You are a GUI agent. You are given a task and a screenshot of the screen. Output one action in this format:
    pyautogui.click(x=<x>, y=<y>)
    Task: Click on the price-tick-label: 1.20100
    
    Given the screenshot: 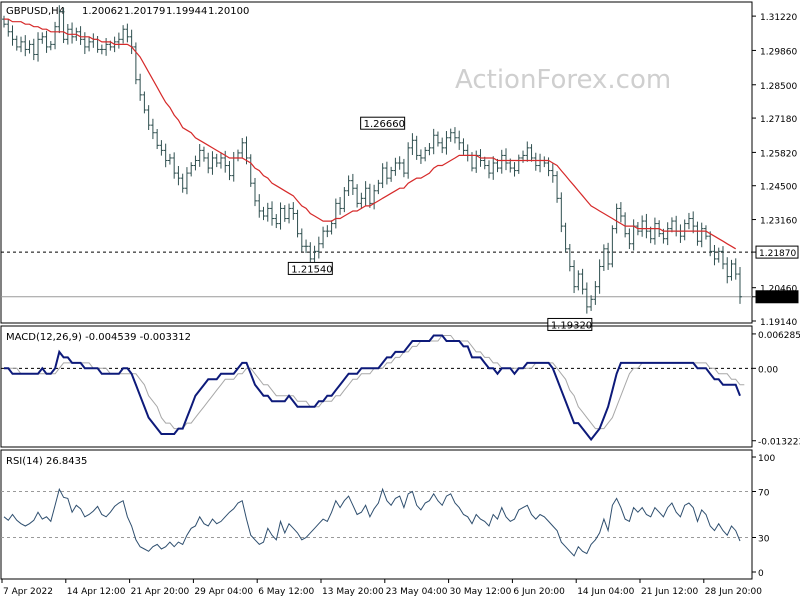 What is the action you would take?
    pyautogui.click(x=777, y=299)
    